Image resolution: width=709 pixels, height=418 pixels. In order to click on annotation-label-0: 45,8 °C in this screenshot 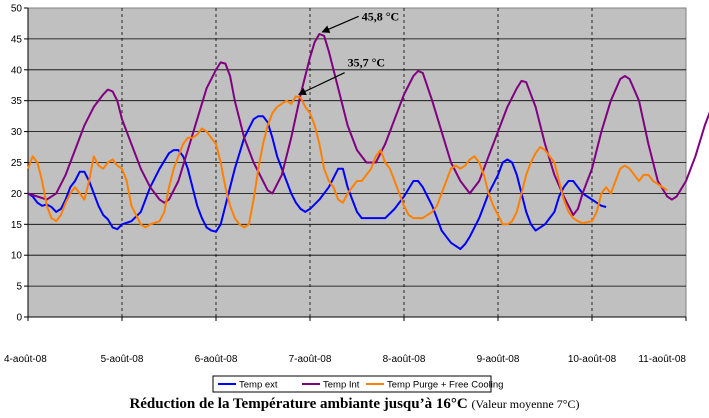, I will do `click(380, 16)`.